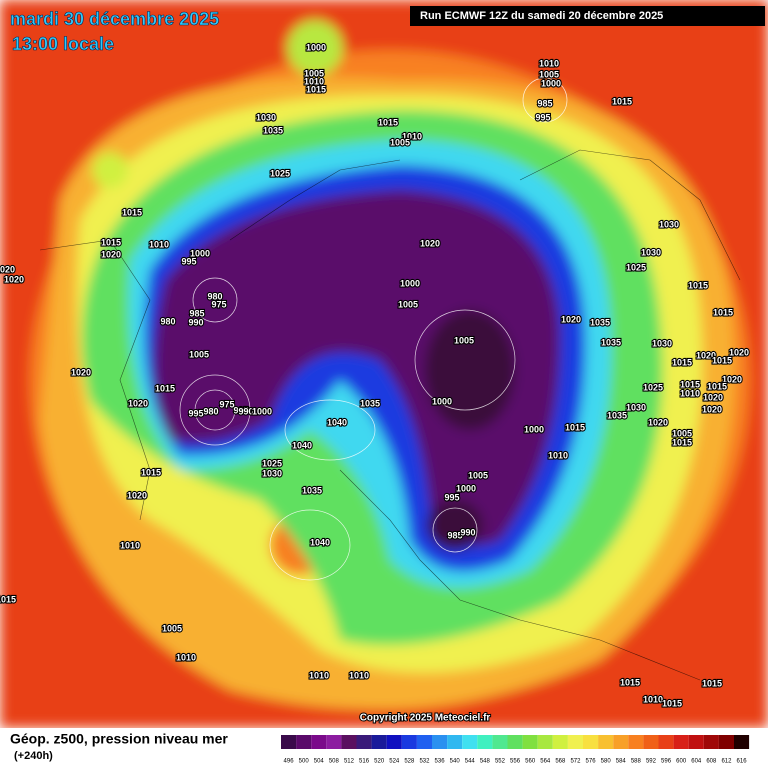  What do you see at coordinates (560, 762) in the screenshot?
I see `colorbar-label: 568` at bounding box center [560, 762].